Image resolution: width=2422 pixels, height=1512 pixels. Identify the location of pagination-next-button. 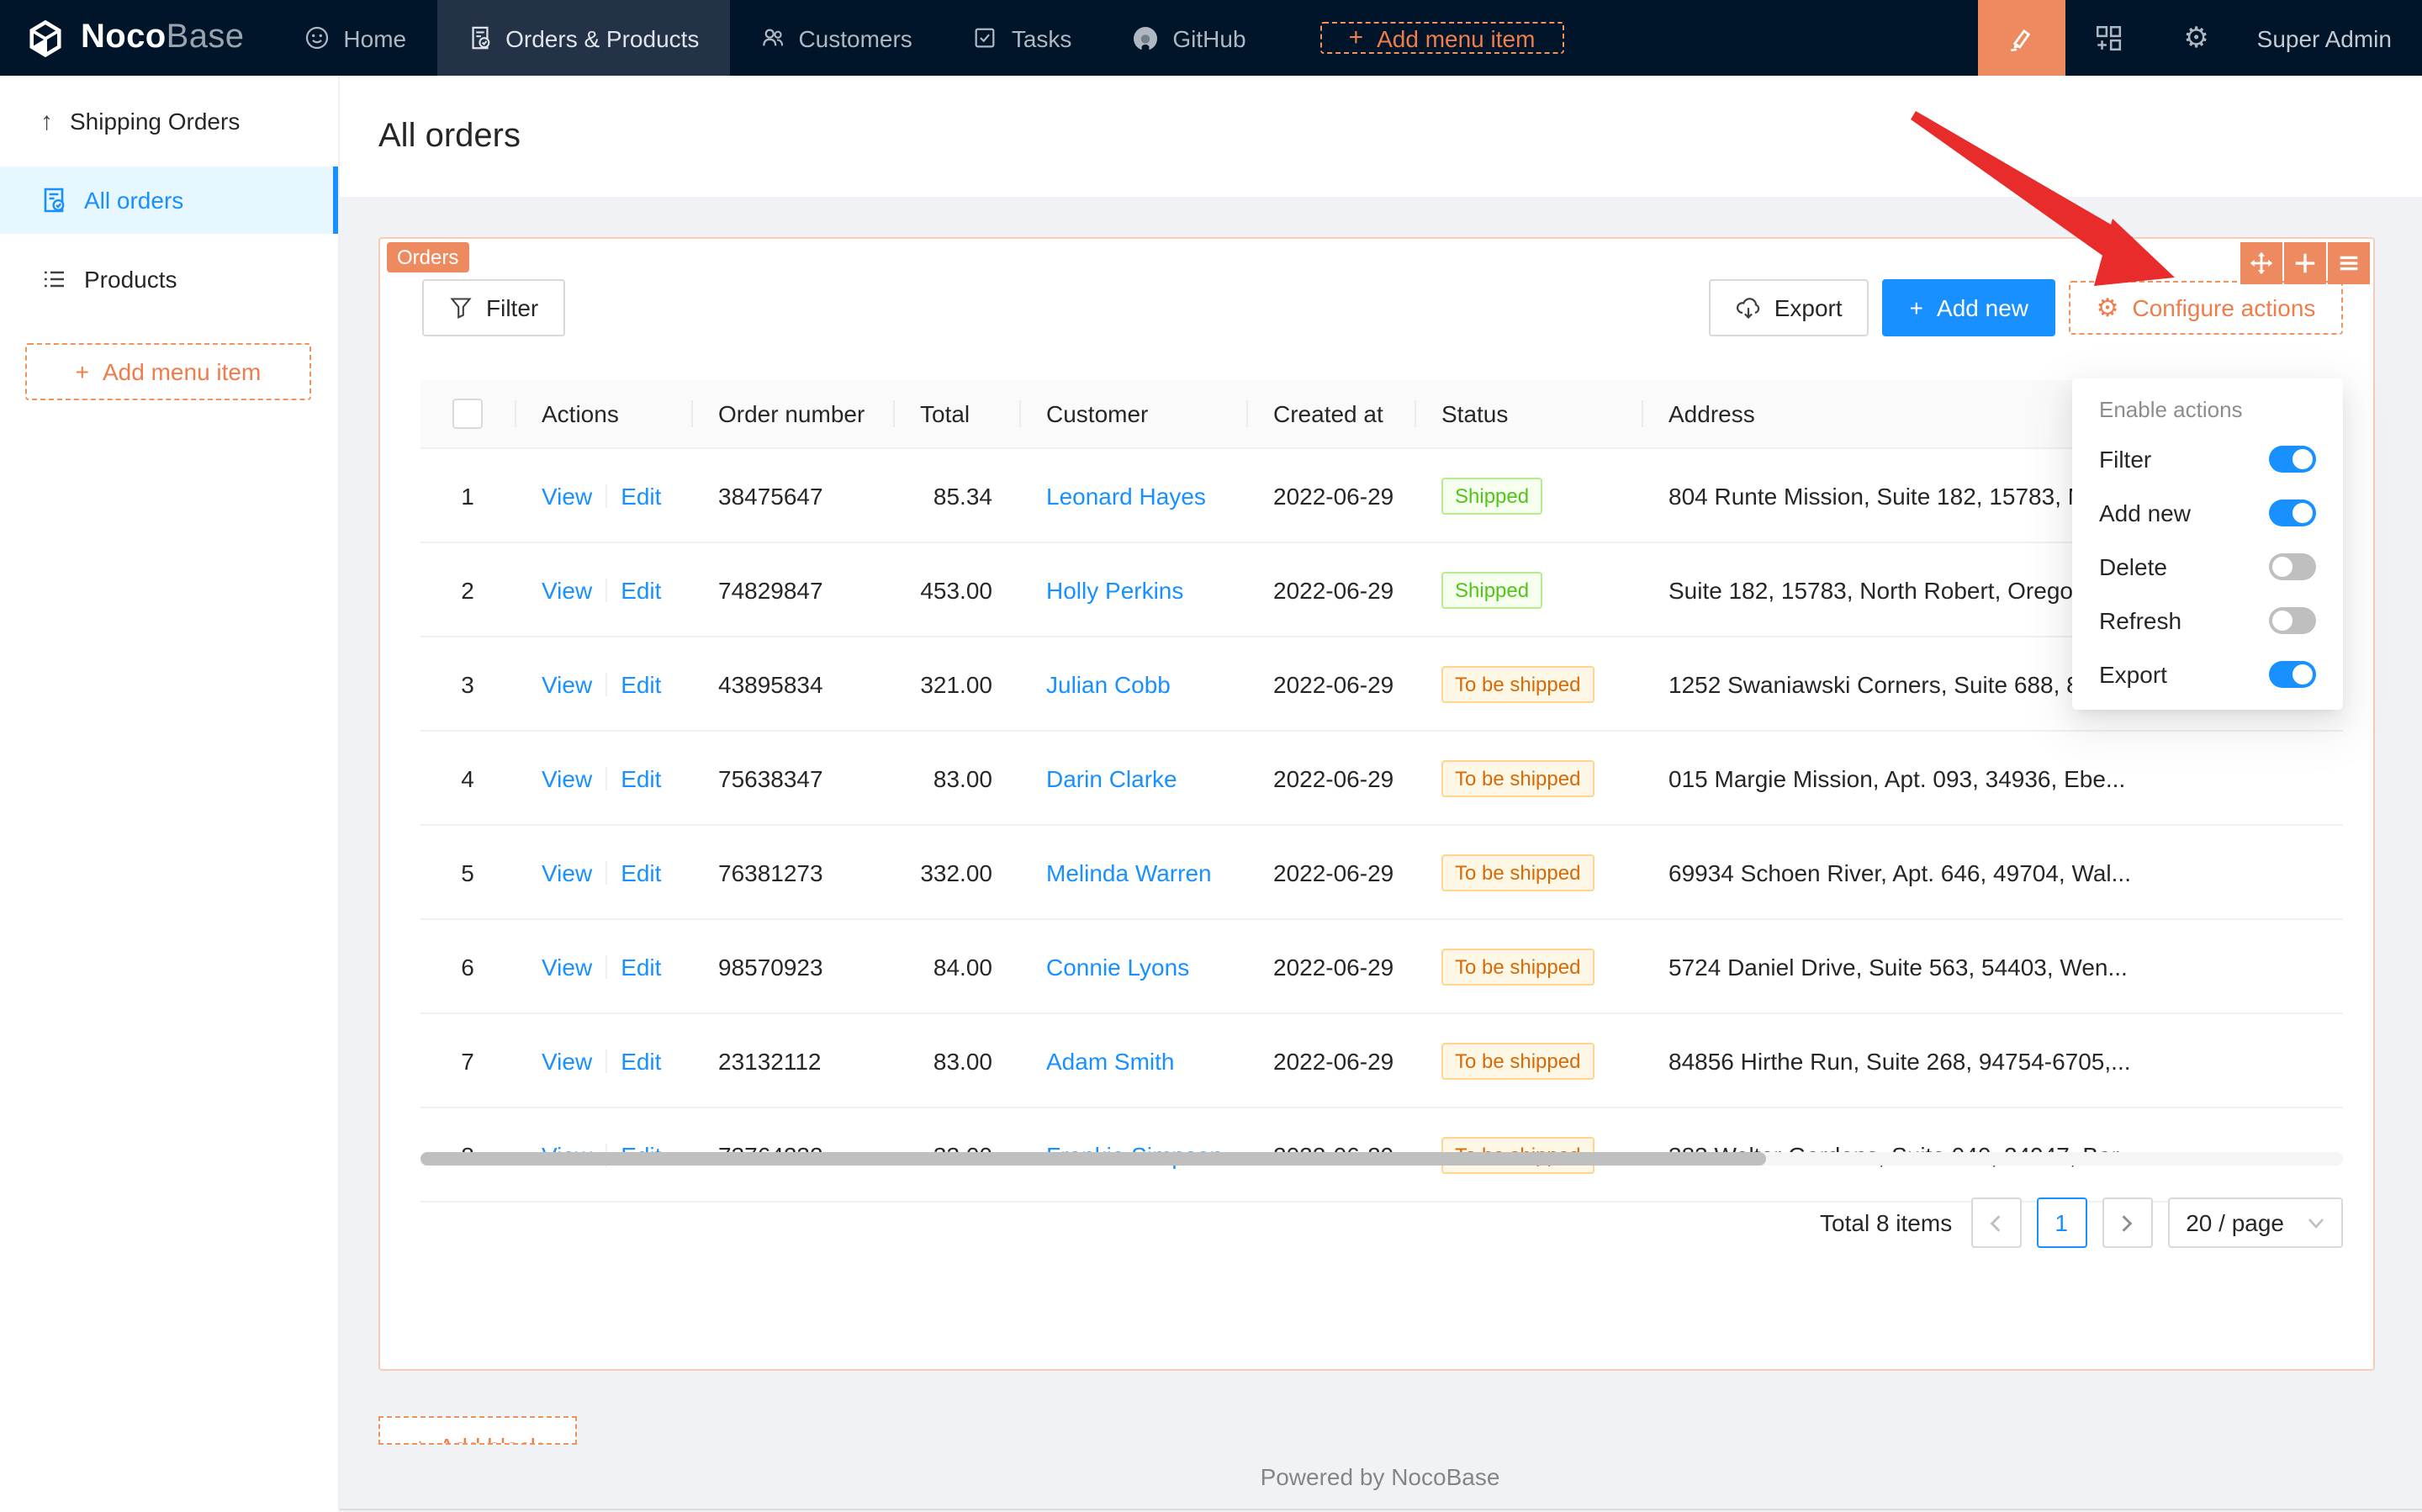
(2127, 1222).